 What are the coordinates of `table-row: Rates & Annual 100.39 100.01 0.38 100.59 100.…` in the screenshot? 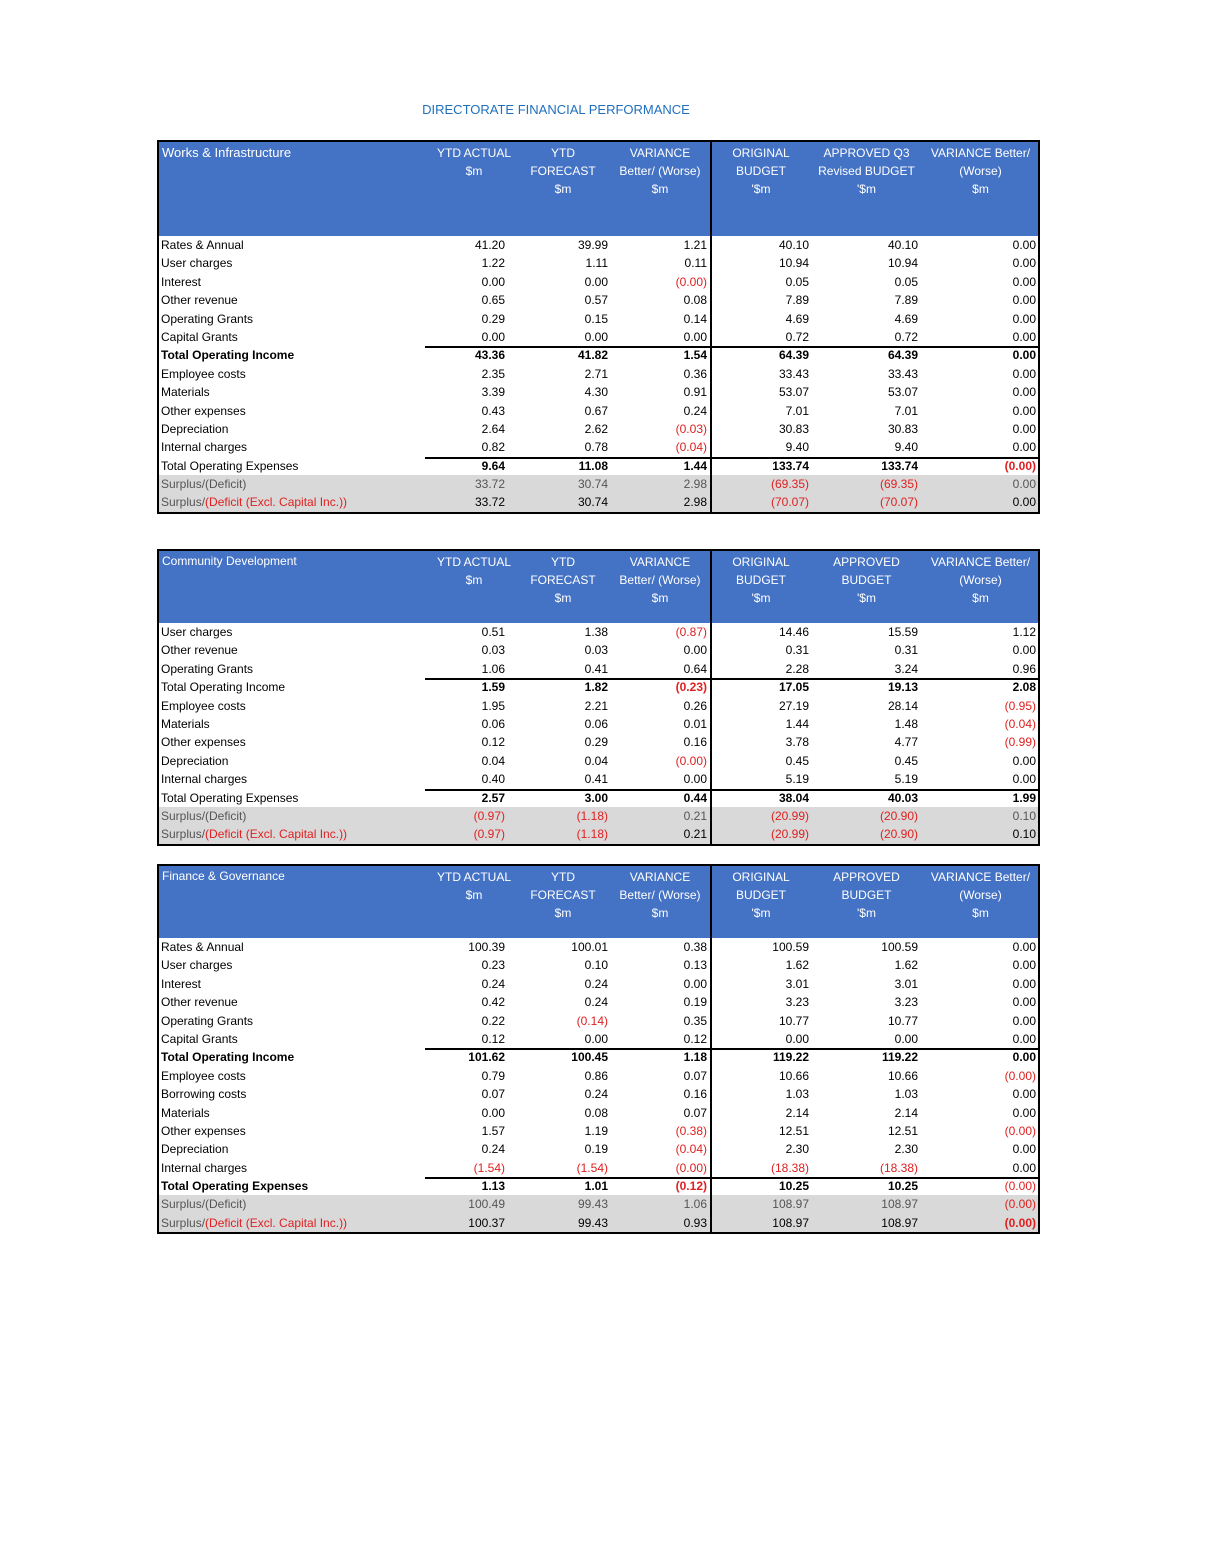 It's located at (598, 947).